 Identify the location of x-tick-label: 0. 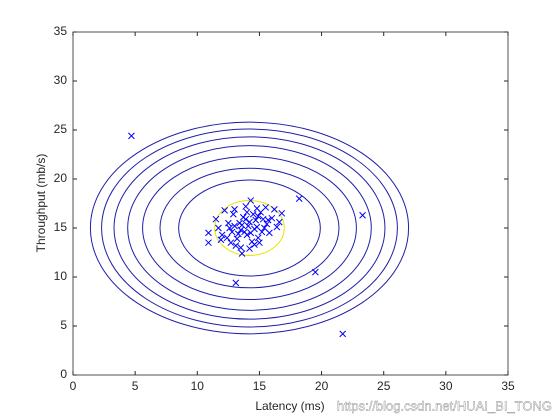
(73, 386).